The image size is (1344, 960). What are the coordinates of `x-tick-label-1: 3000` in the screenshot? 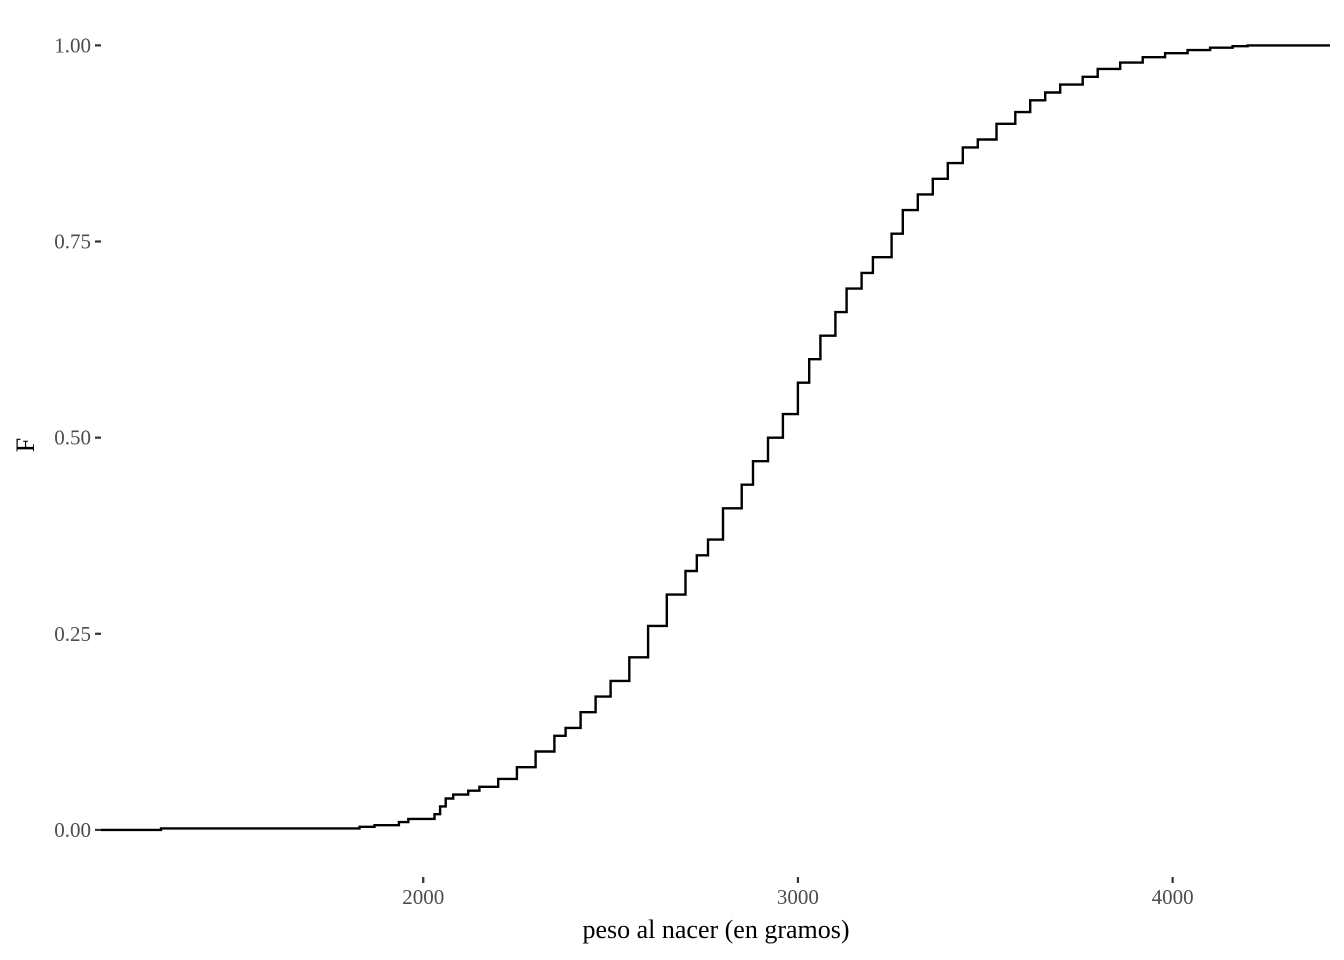 It's located at (798, 897).